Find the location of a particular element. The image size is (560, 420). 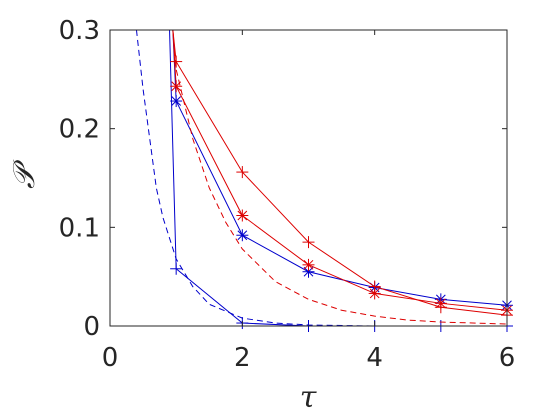

x-axis-label: τ is located at coordinates (308, 397).